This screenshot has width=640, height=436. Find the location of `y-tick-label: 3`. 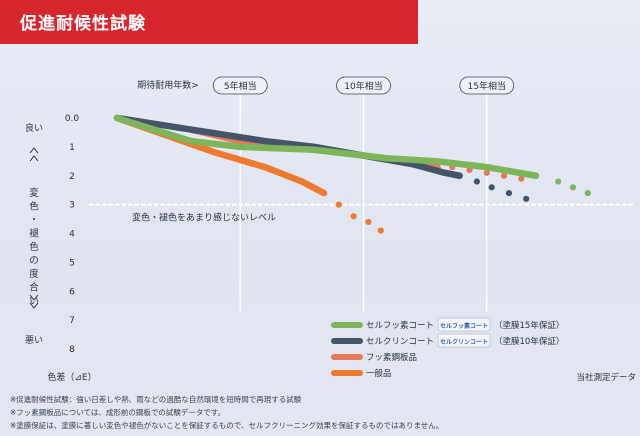

y-tick-label: 3 is located at coordinates (72, 206).